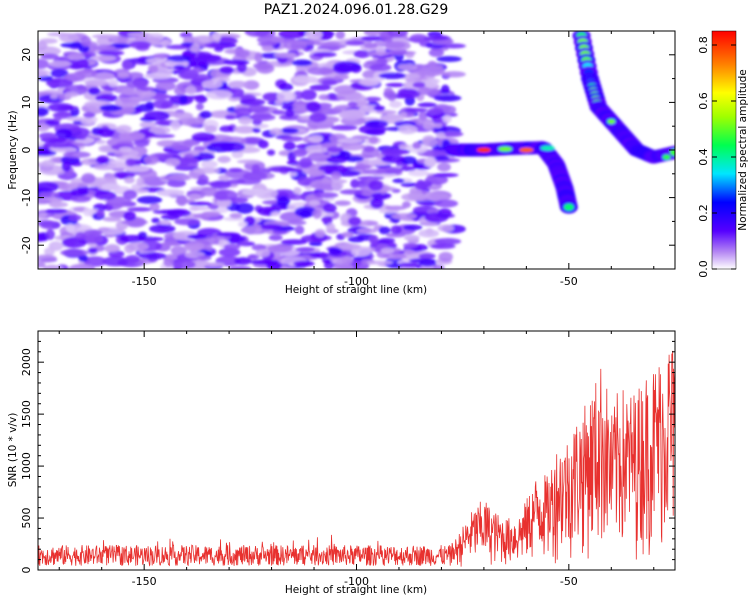 This screenshot has width=750, height=600. Describe the element at coordinates (26, 414) in the screenshot. I see `y-tick-label: 1500` at that location.